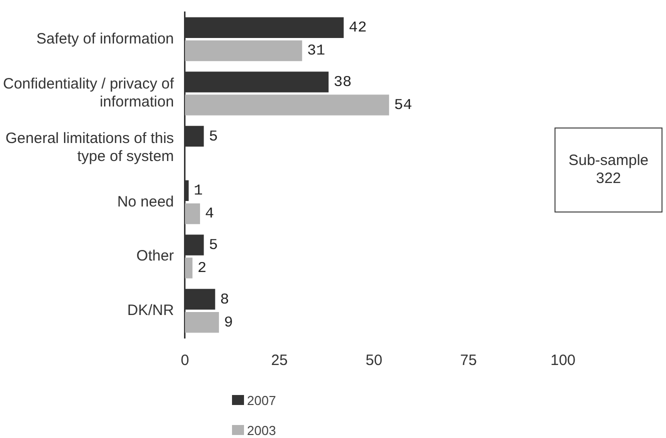 This screenshot has width=666, height=438. What do you see at coordinates (261, 430) in the screenshot?
I see `legend-label: 2003` at bounding box center [261, 430].